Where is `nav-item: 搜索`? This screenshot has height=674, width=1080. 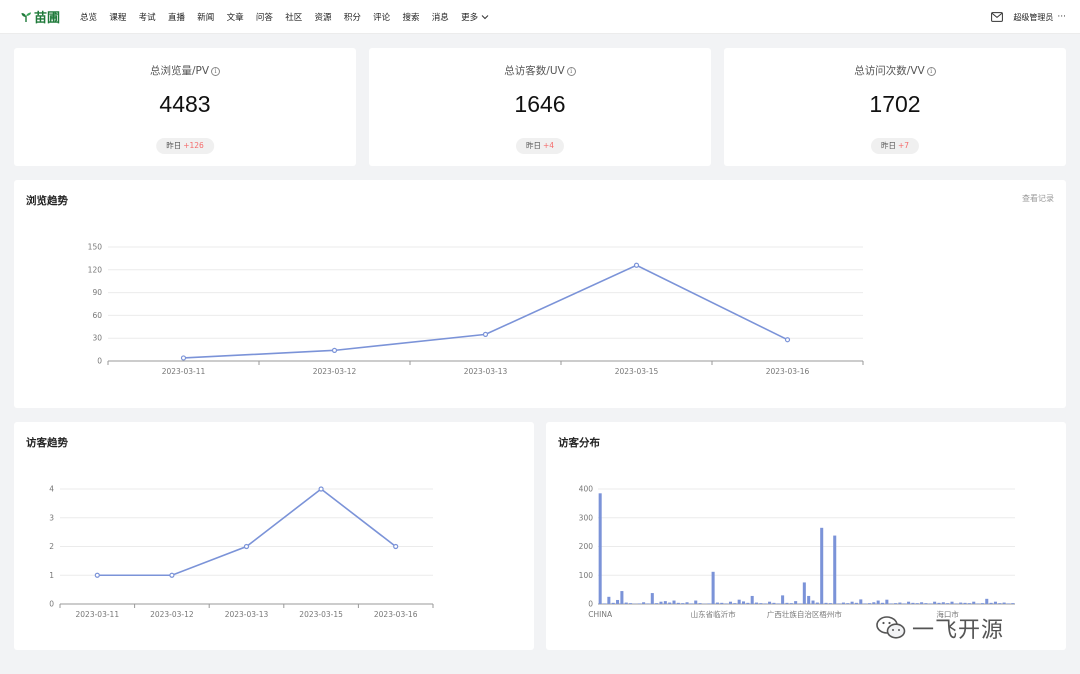 nav-item: 搜索 is located at coordinates (411, 17).